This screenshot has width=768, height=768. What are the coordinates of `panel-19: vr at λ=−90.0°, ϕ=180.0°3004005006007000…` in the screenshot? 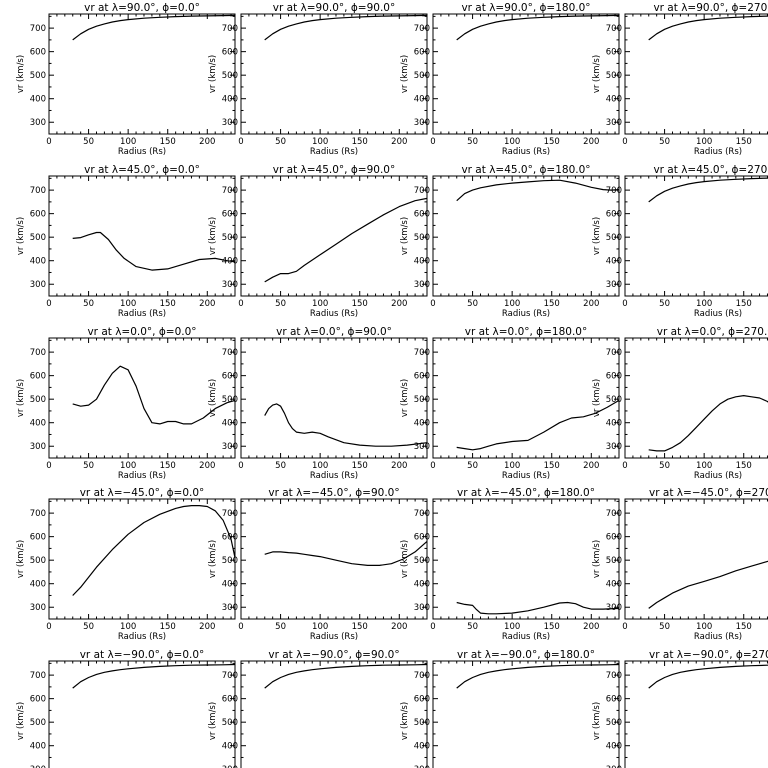 It's located at (510, 708).